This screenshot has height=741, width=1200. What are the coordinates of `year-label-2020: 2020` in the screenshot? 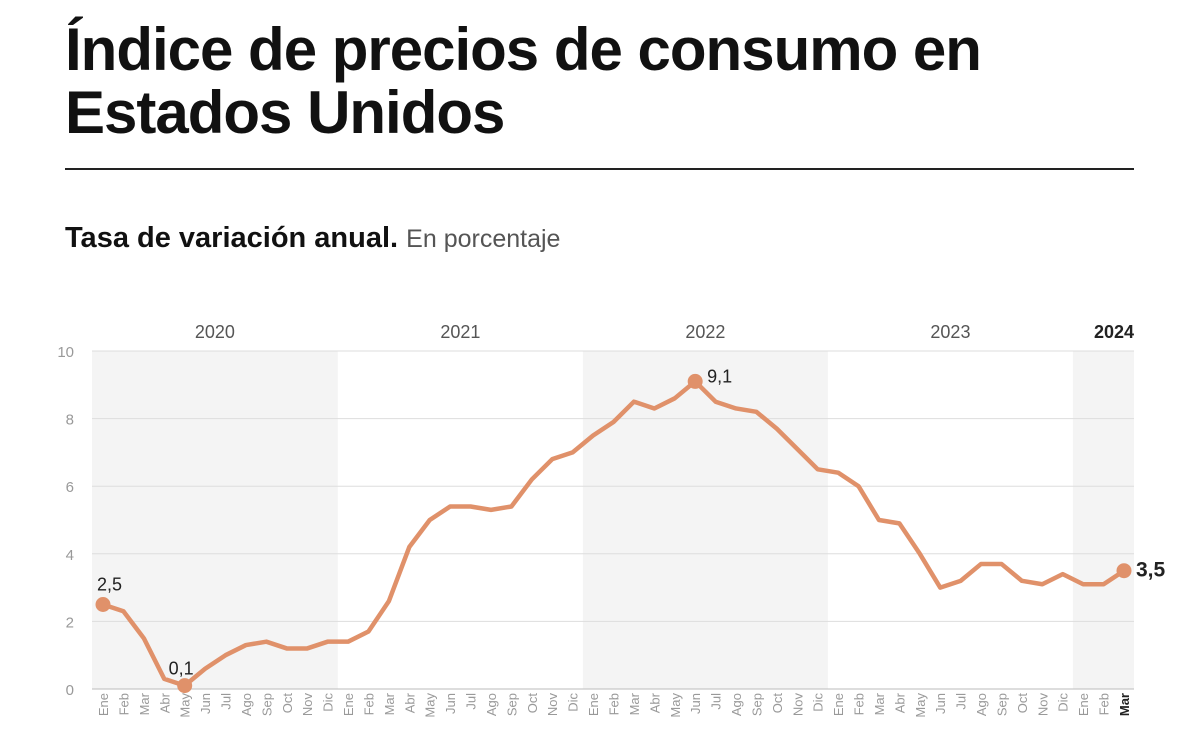 It's located at (215, 332).